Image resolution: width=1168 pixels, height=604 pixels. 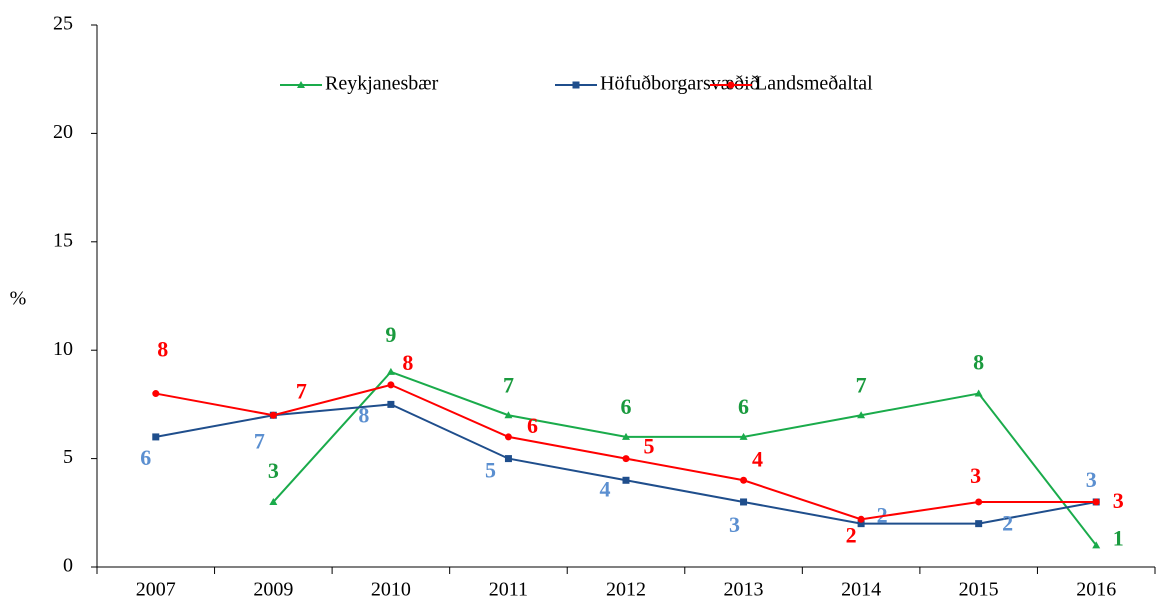 I want to click on y-tick-label: 10, so click(x=63, y=349).